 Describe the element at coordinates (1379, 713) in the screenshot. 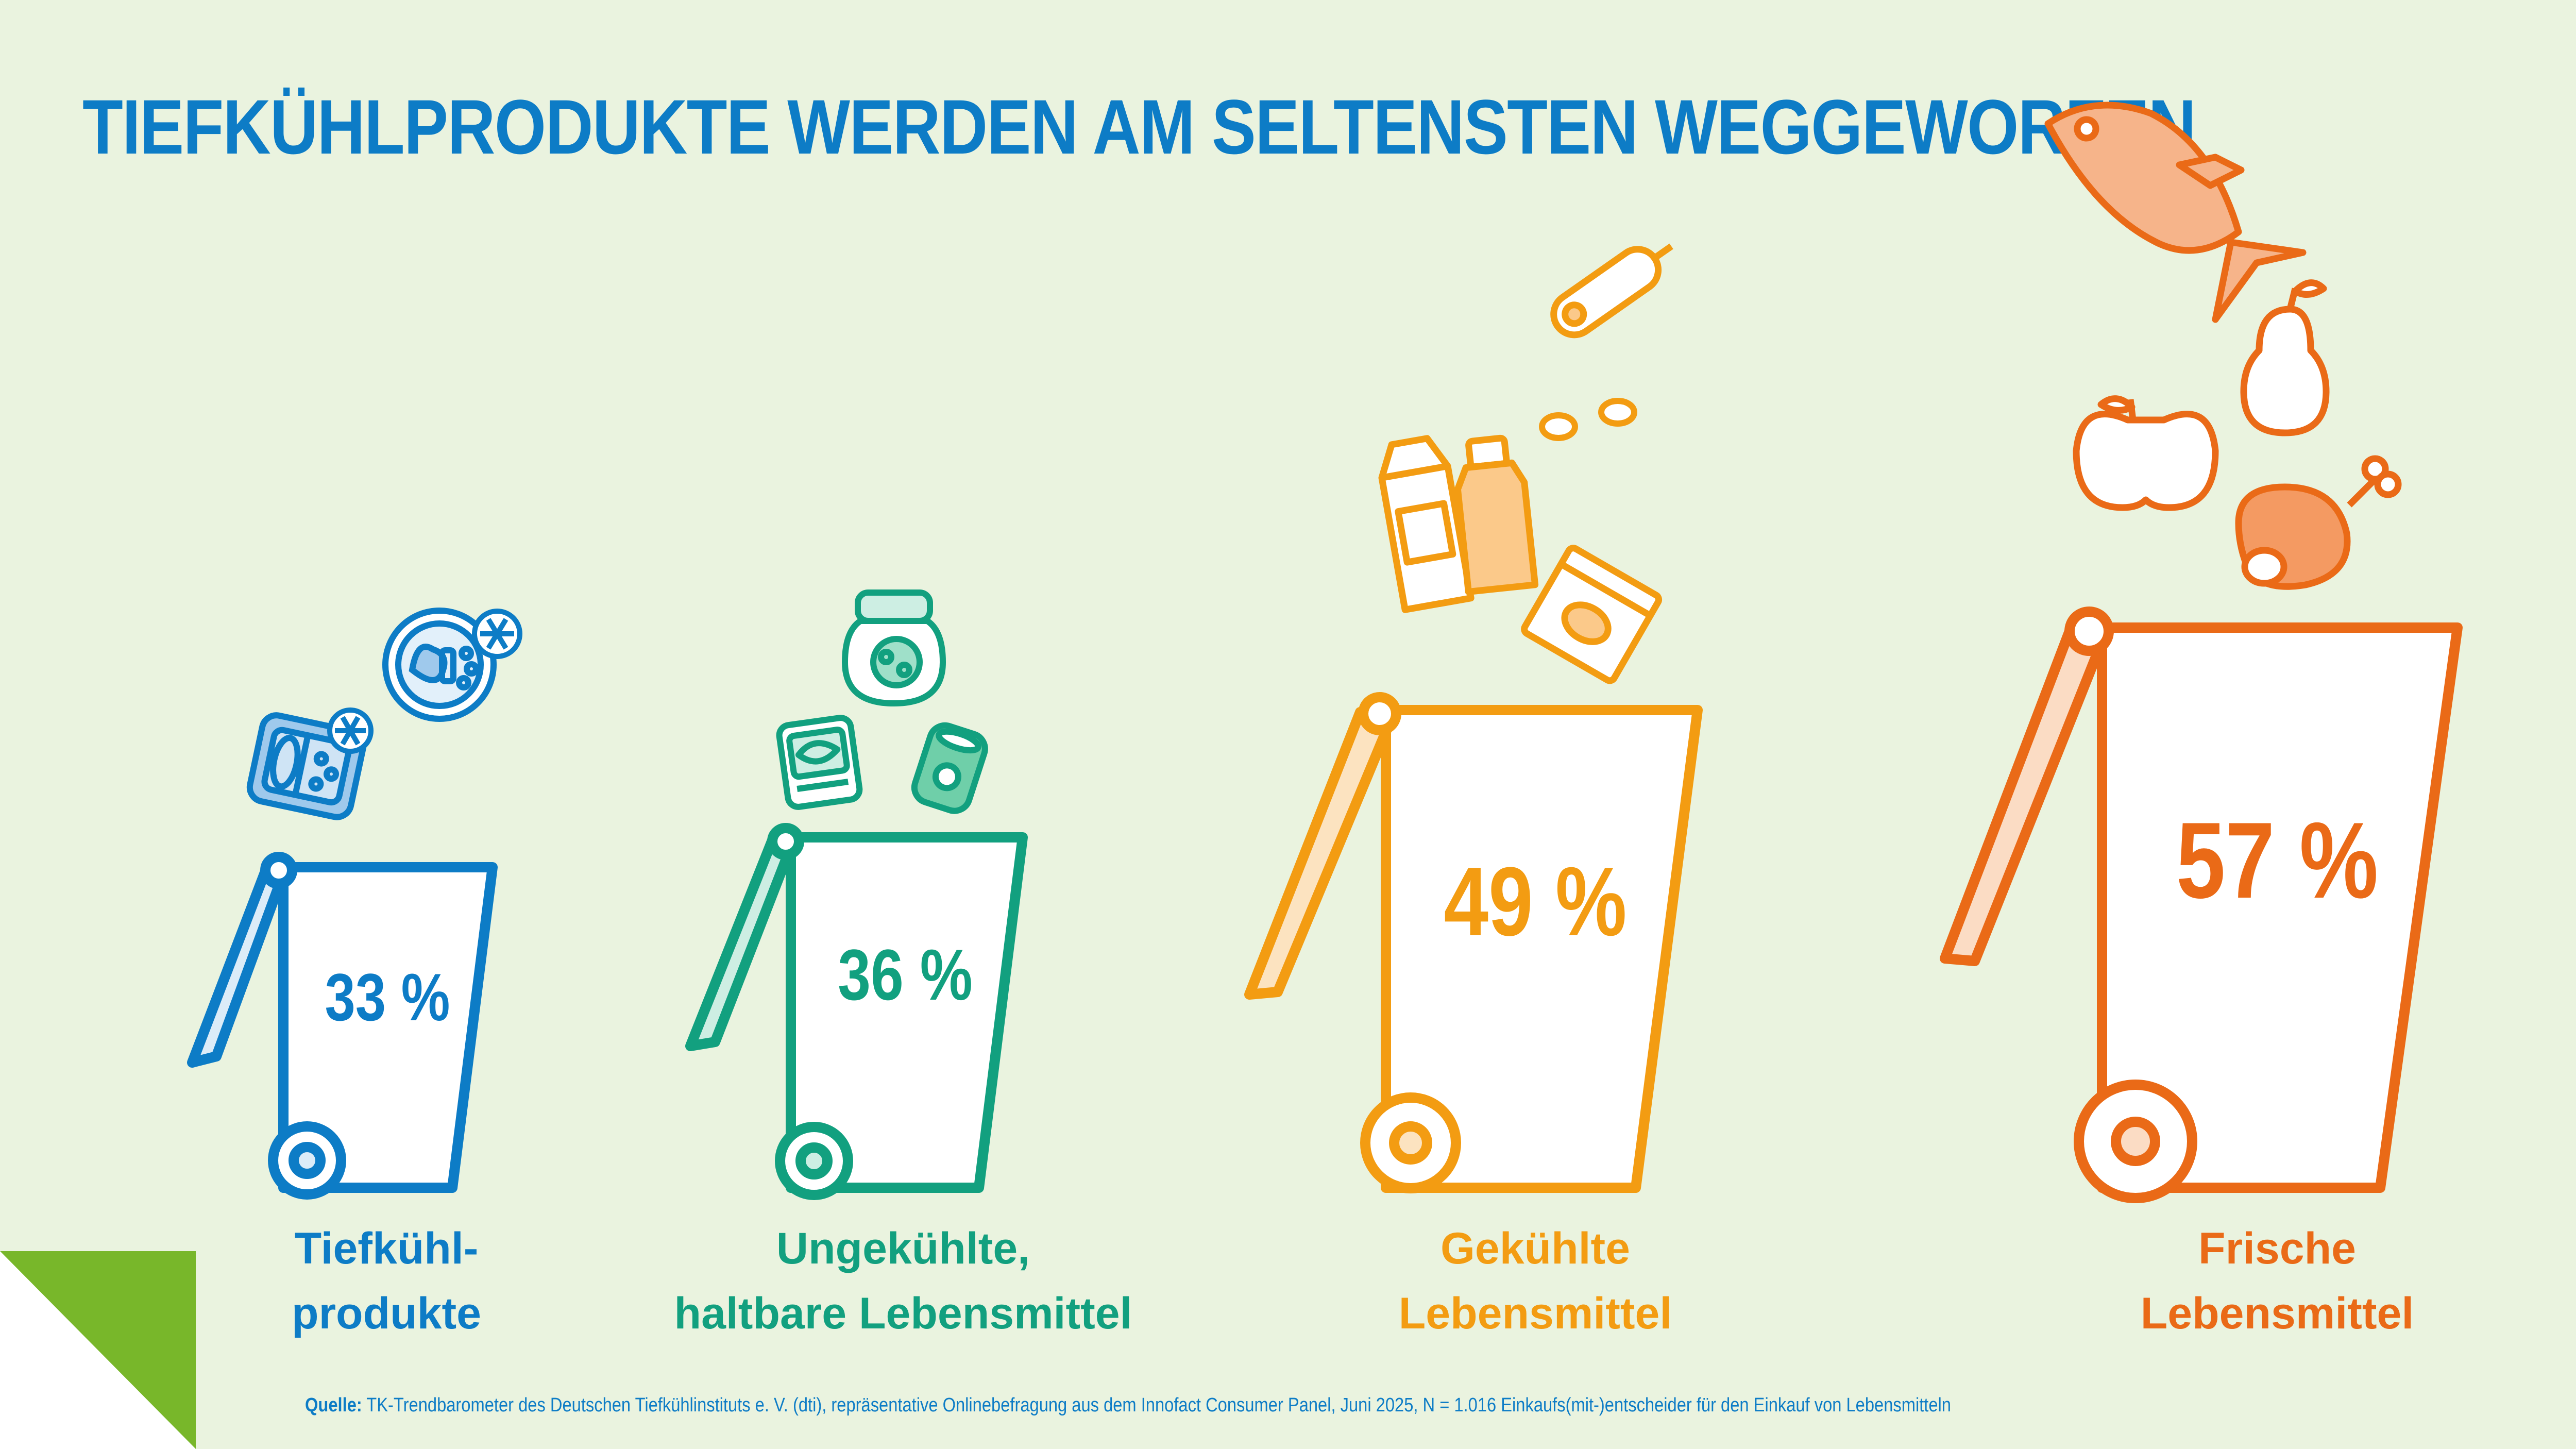

I see `bin-chilled-hinge` at that location.